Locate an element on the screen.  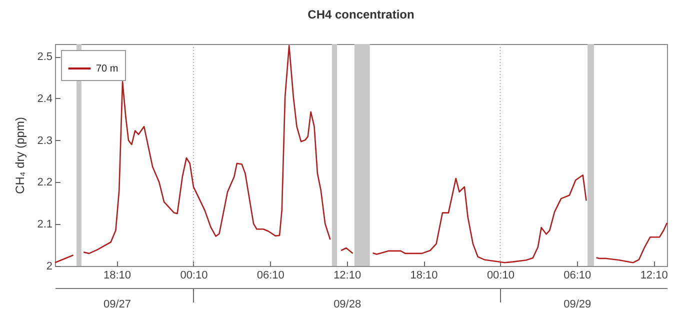
chart-title: CH4 concentration is located at coordinates (361, 15).